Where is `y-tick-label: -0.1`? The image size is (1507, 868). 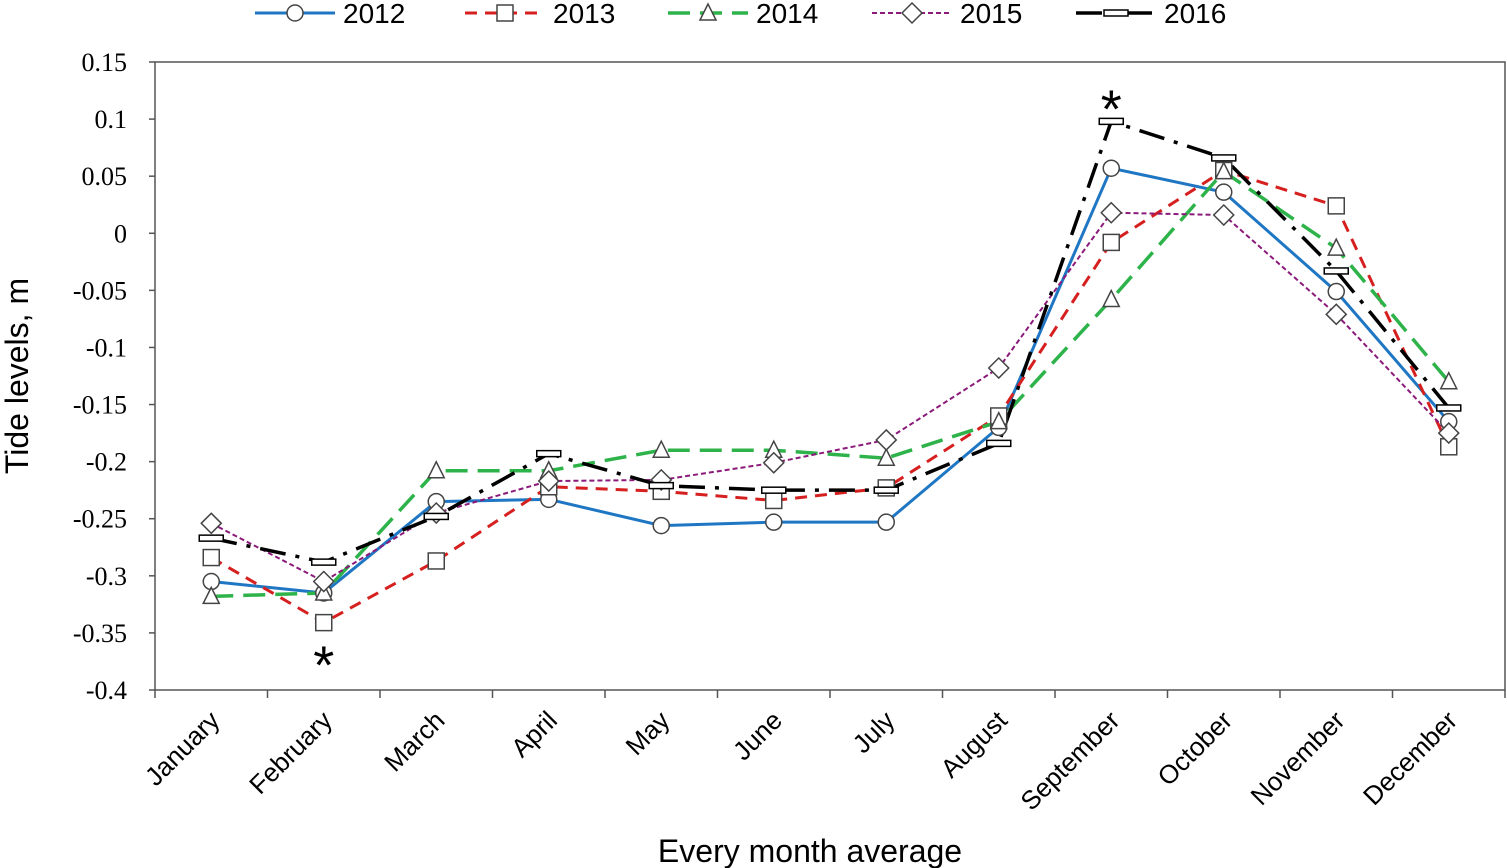 y-tick-label: -0.1 is located at coordinates (106, 347).